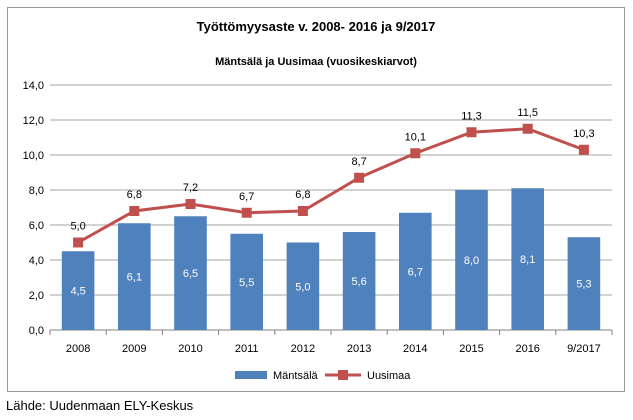  I want to click on bar-data-label: 5,3, so click(583, 285).